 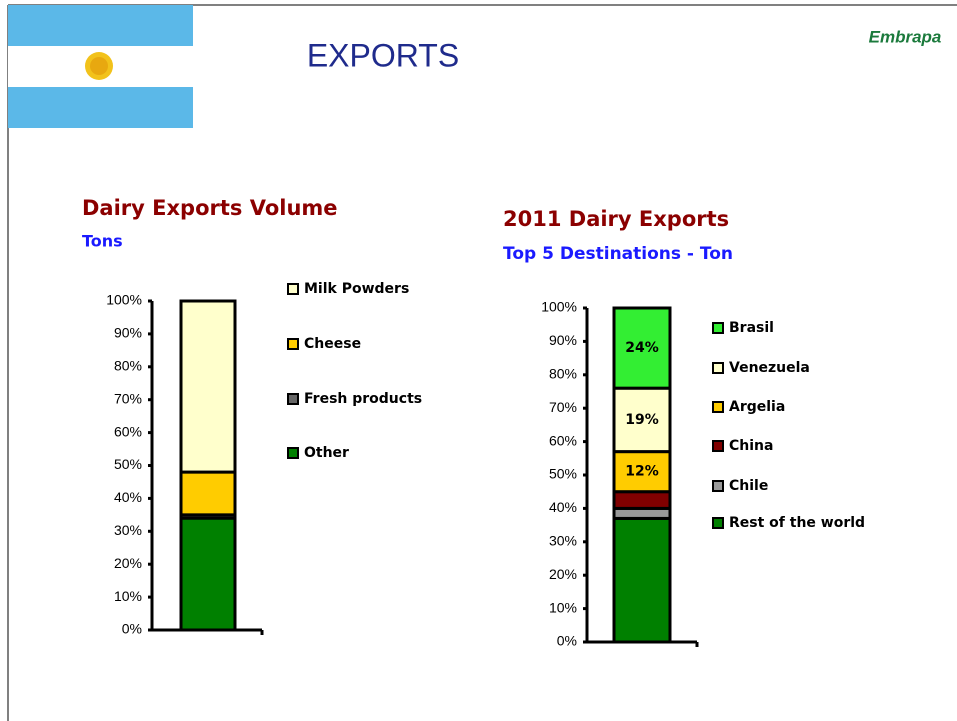 I want to click on data-label: 19%, so click(x=642, y=420).